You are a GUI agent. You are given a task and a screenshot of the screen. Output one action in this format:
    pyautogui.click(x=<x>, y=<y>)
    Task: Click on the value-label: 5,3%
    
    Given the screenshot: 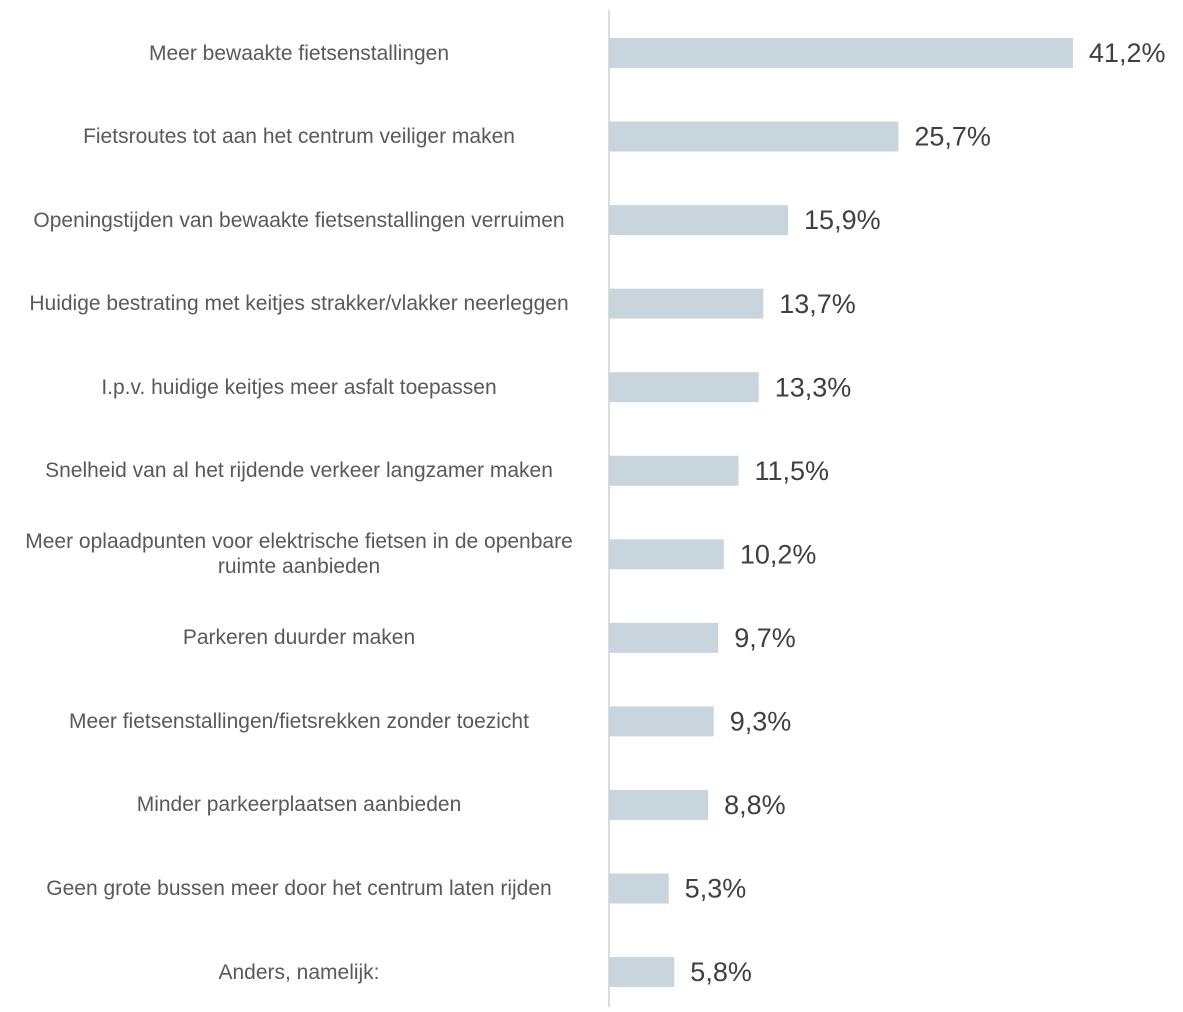 What is the action you would take?
    pyautogui.click(x=716, y=889)
    